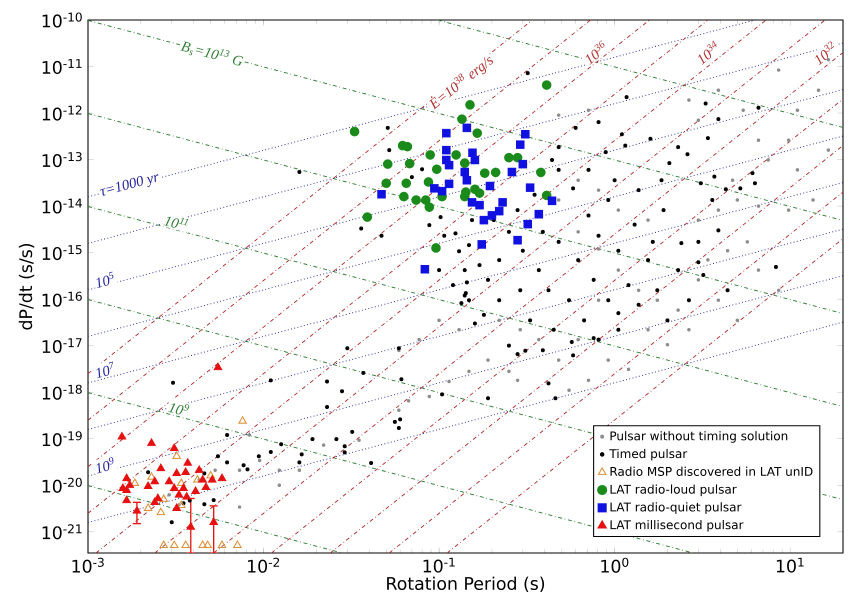 This screenshot has height=609, width=850. I want to click on y-tick-label: 10$^{-13}$, so click(62, 160).